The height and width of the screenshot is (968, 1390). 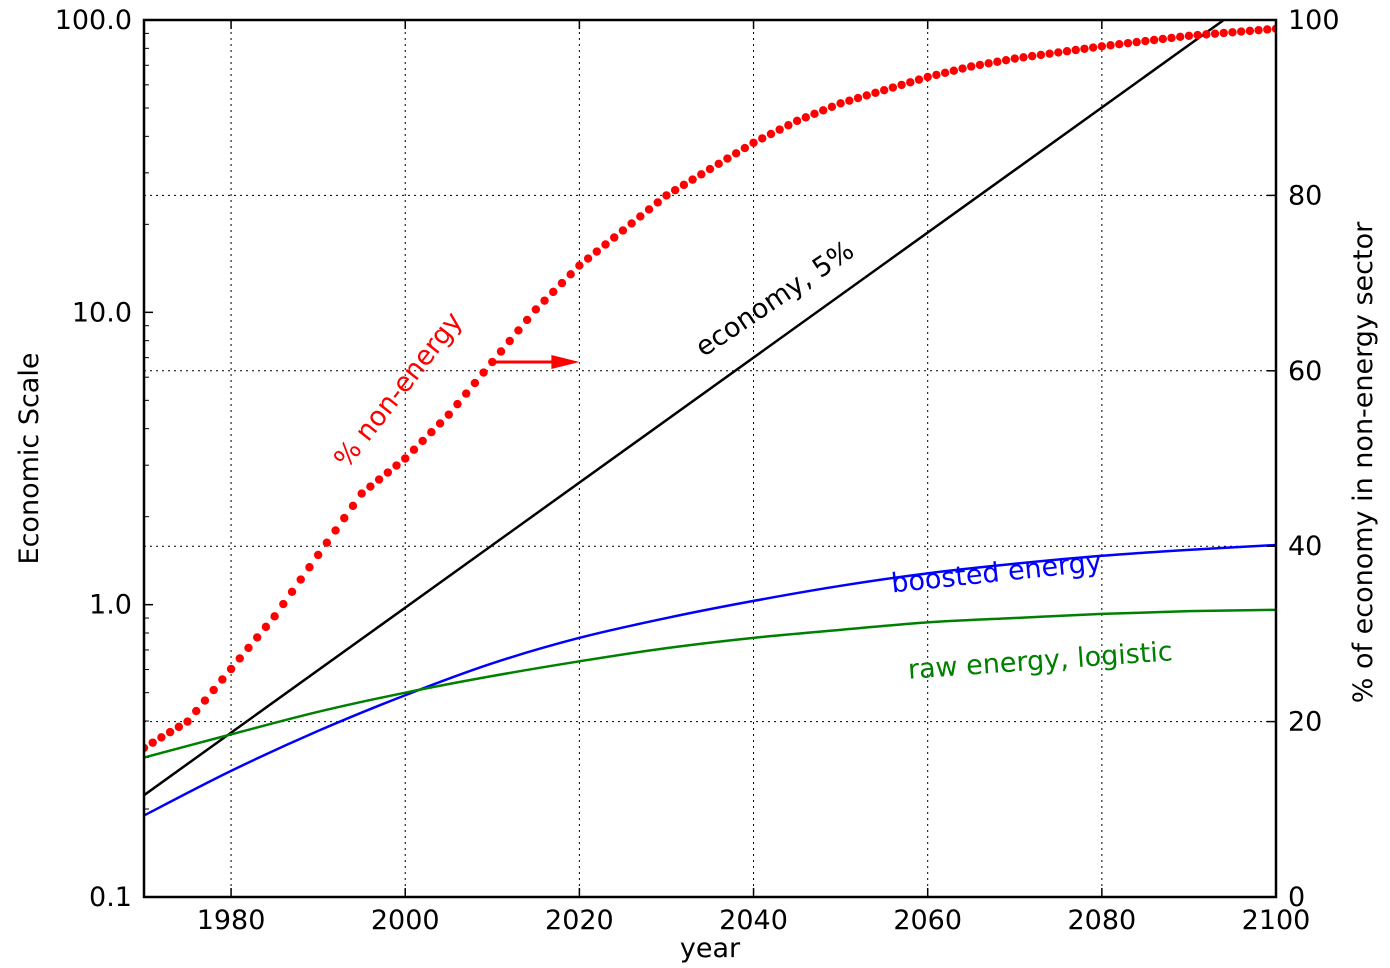 What do you see at coordinates (1276, 920) in the screenshot?
I see `x-tick-label: 2100` at bounding box center [1276, 920].